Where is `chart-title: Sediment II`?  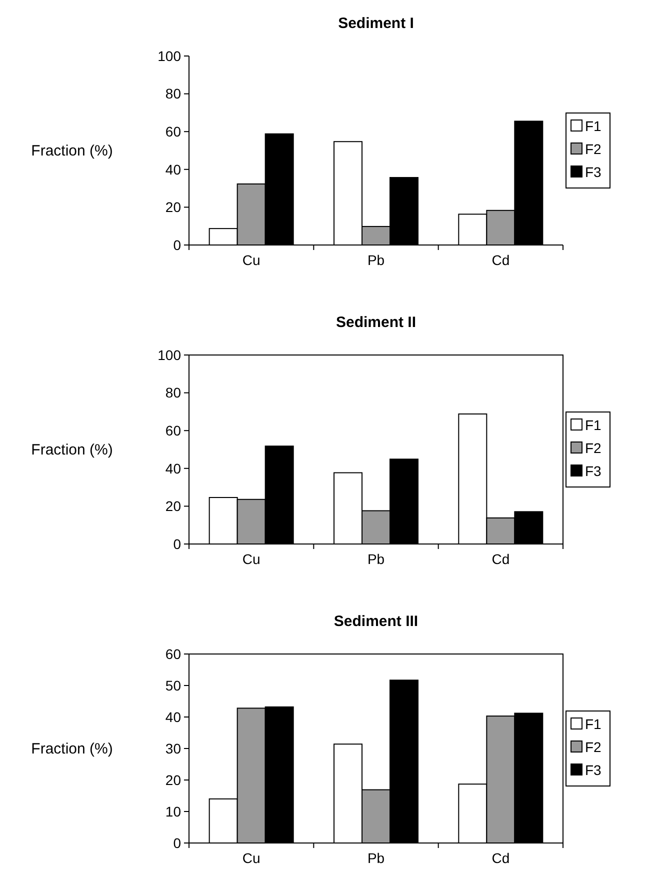 chart-title: Sediment II is located at coordinates (376, 322).